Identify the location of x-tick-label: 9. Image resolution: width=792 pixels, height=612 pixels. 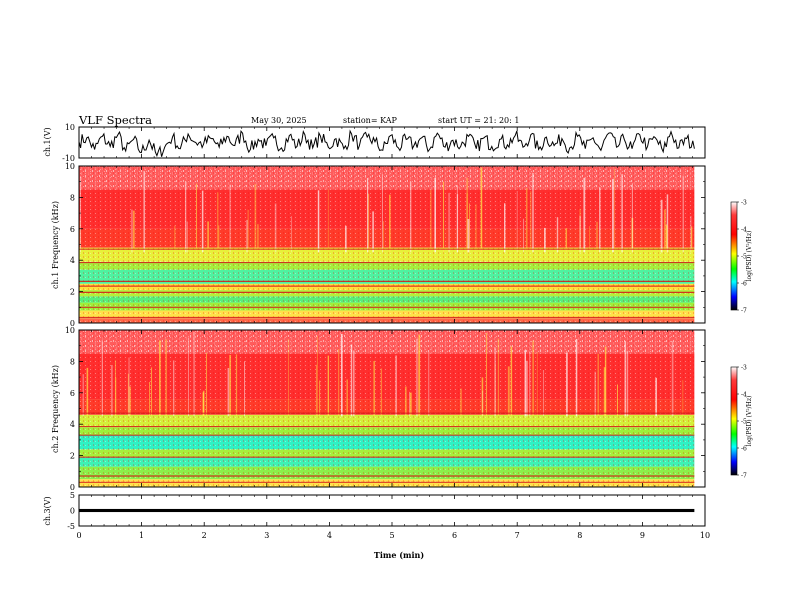
(642, 535).